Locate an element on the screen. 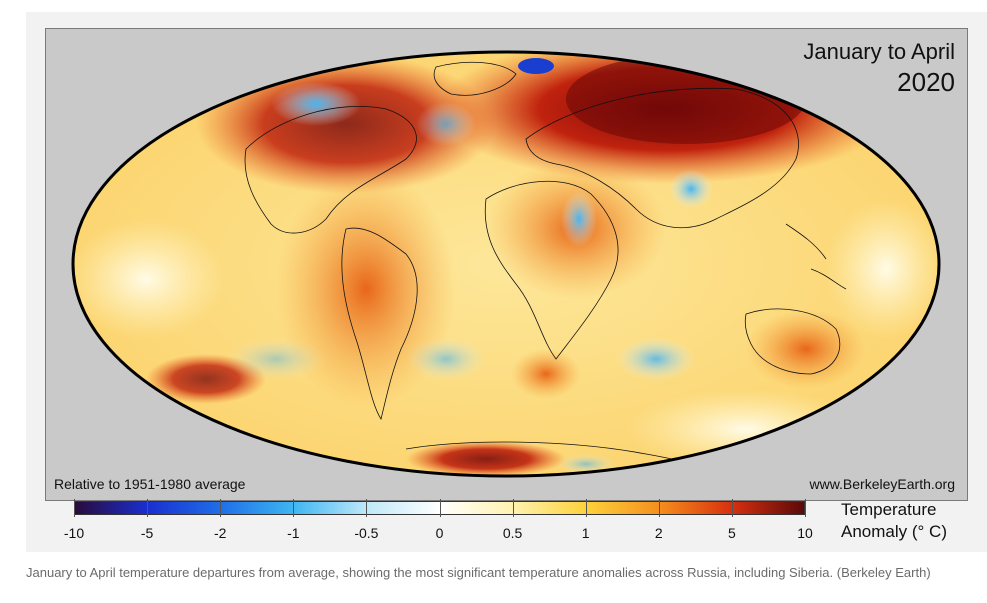  colorbar-tick-label: 0.5 is located at coordinates (512, 533).